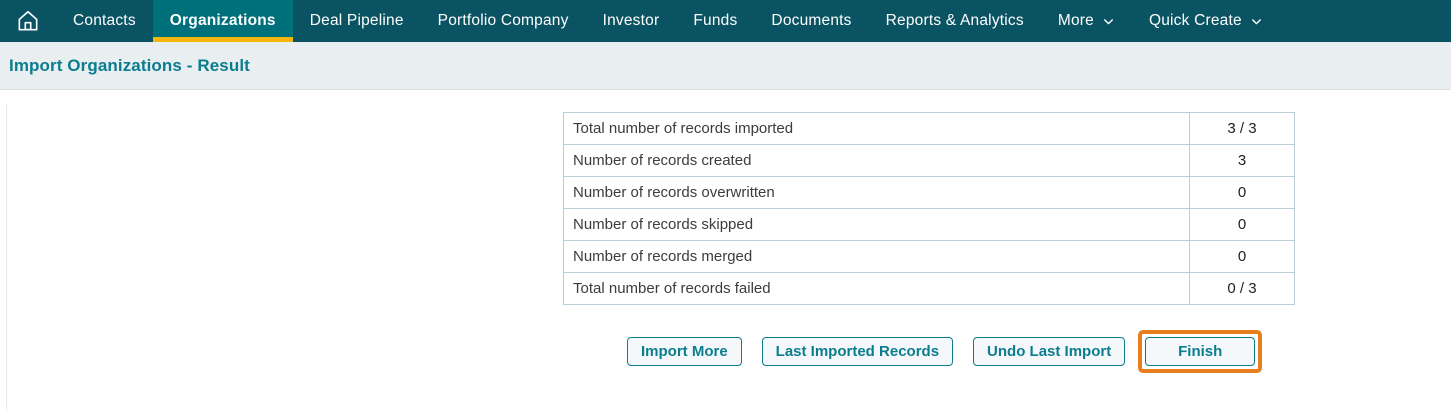 The width and height of the screenshot is (1451, 411). Describe the element at coordinates (674, 192) in the screenshot. I see `table-row-label: Number of records overwritten` at that location.